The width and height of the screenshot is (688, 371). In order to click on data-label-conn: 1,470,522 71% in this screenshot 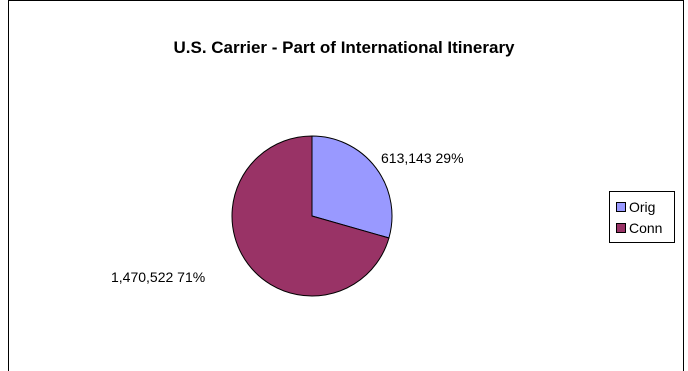, I will do `click(158, 277)`.